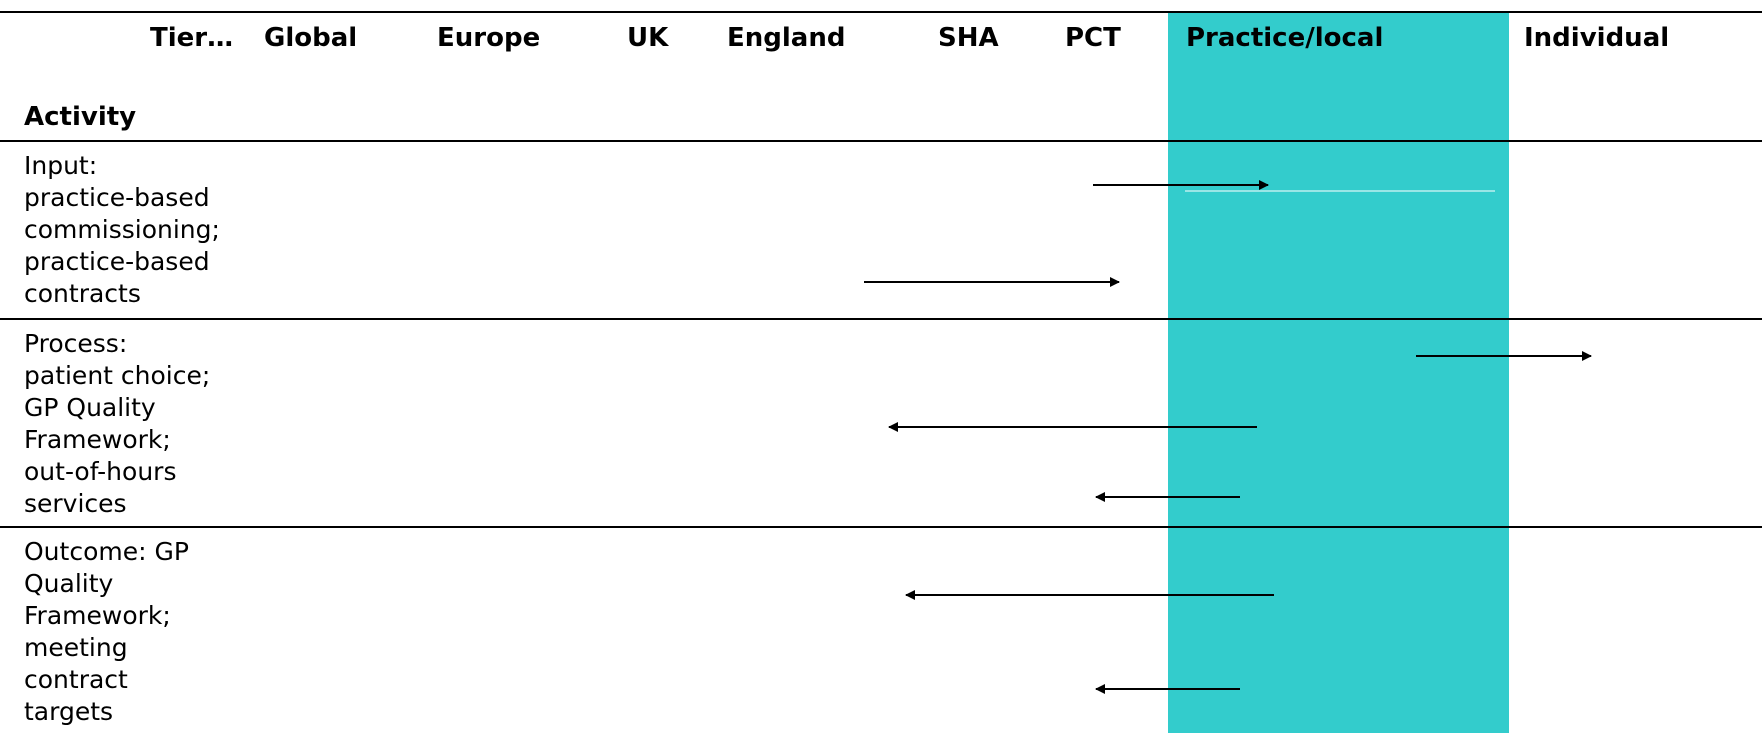 This screenshot has height=733, width=1762. What do you see at coordinates (489, 38) in the screenshot?
I see `column-header-europe: Europe` at bounding box center [489, 38].